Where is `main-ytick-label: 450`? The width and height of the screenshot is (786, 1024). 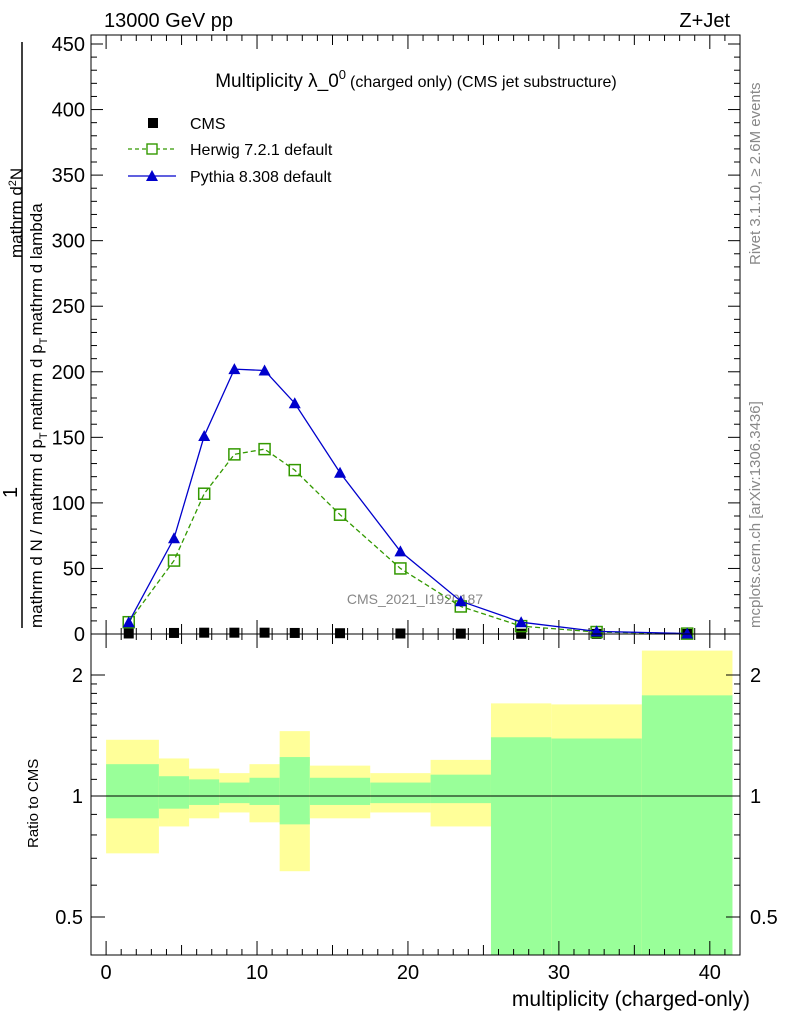 main-ytick-label: 450 is located at coordinates (68, 45).